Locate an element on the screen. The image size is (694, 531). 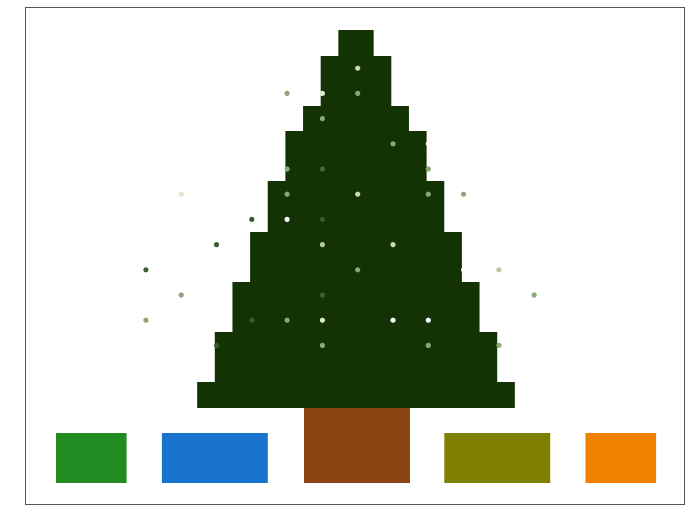
palette-swatch-olive is located at coordinates (497, 458).